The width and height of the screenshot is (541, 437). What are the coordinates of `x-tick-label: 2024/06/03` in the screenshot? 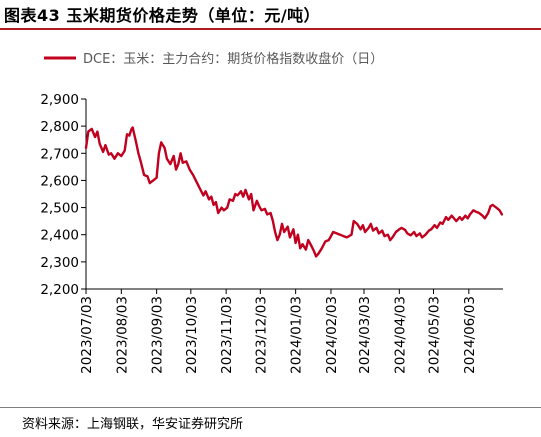 It's located at (470, 335).